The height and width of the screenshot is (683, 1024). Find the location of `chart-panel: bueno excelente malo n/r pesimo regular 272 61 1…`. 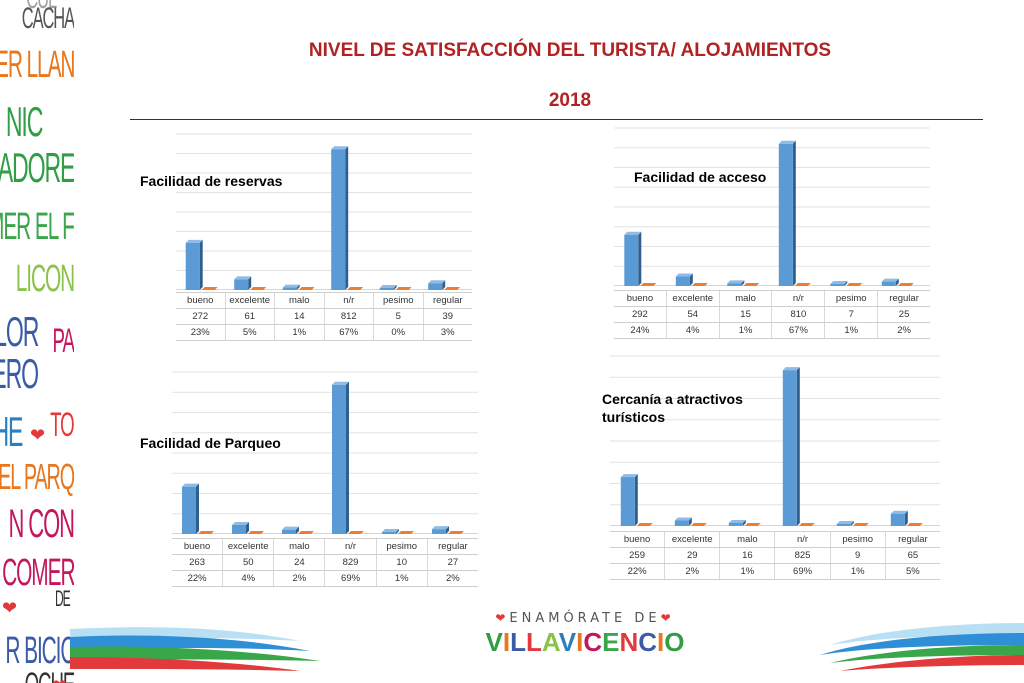

chart-panel: bueno excelente malo n/r pesimo regular 272 61 1… is located at coordinates (324, 235).